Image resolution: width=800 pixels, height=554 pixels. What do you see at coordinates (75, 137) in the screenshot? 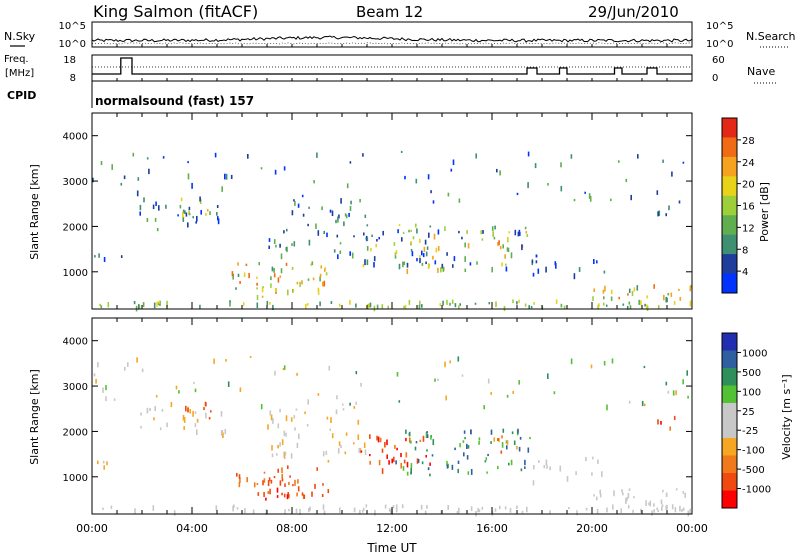
I see `ytick-label: 4000` at bounding box center [75, 137].